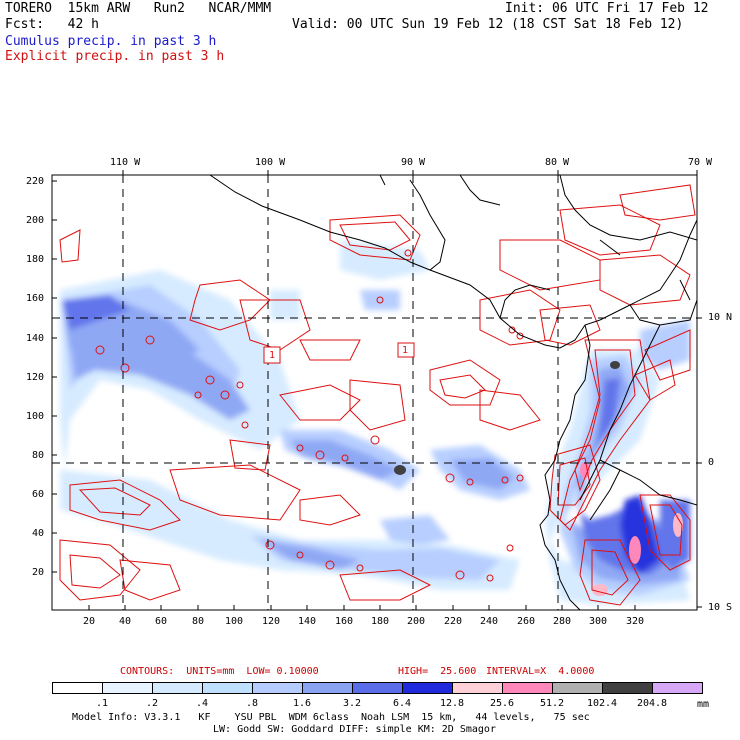  I want to click on y-tick-label: 200, so click(35, 220).